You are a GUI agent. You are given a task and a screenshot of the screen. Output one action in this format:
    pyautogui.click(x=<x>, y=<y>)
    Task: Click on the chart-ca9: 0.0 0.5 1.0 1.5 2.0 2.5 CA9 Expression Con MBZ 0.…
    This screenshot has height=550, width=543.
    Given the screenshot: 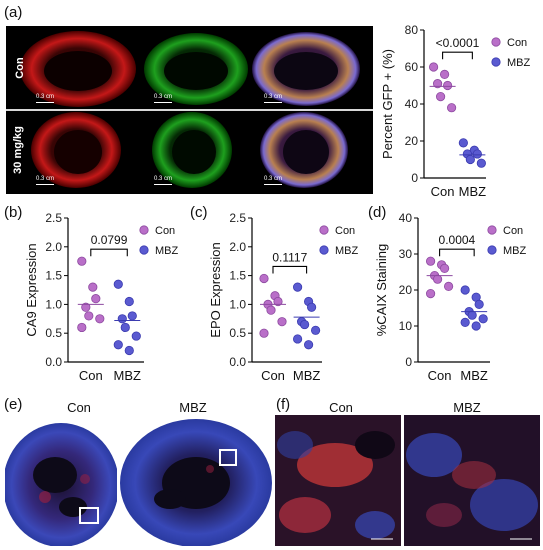 What is the action you would take?
    pyautogui.click(x=101, y=297)
    